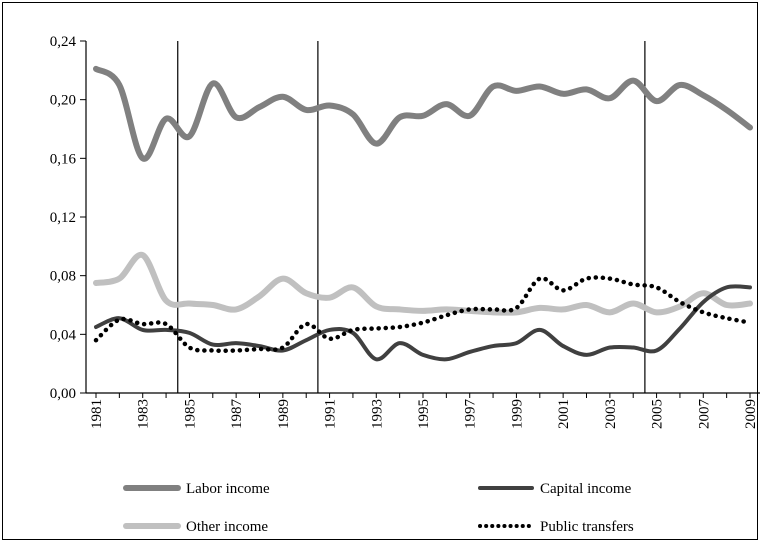  What do you see at coordinates (228, 489) in the screenshot?
I see `legend-label-labor-income: Labor income` at bounding box center [228, 489].